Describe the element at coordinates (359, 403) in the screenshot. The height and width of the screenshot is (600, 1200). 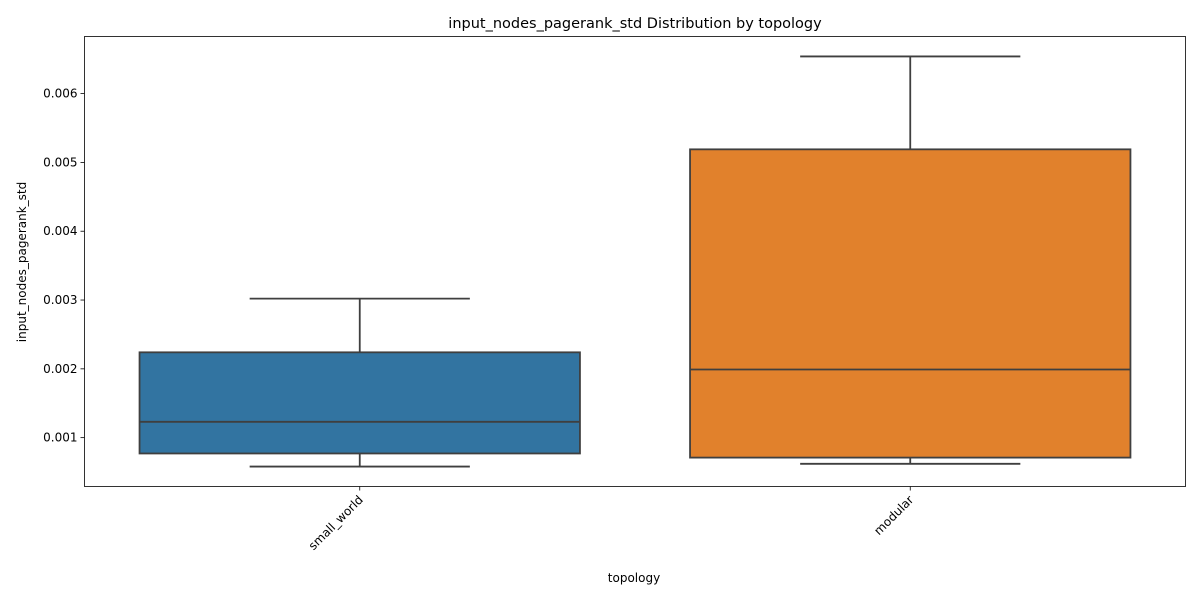
I see `iqr-box` at that location.